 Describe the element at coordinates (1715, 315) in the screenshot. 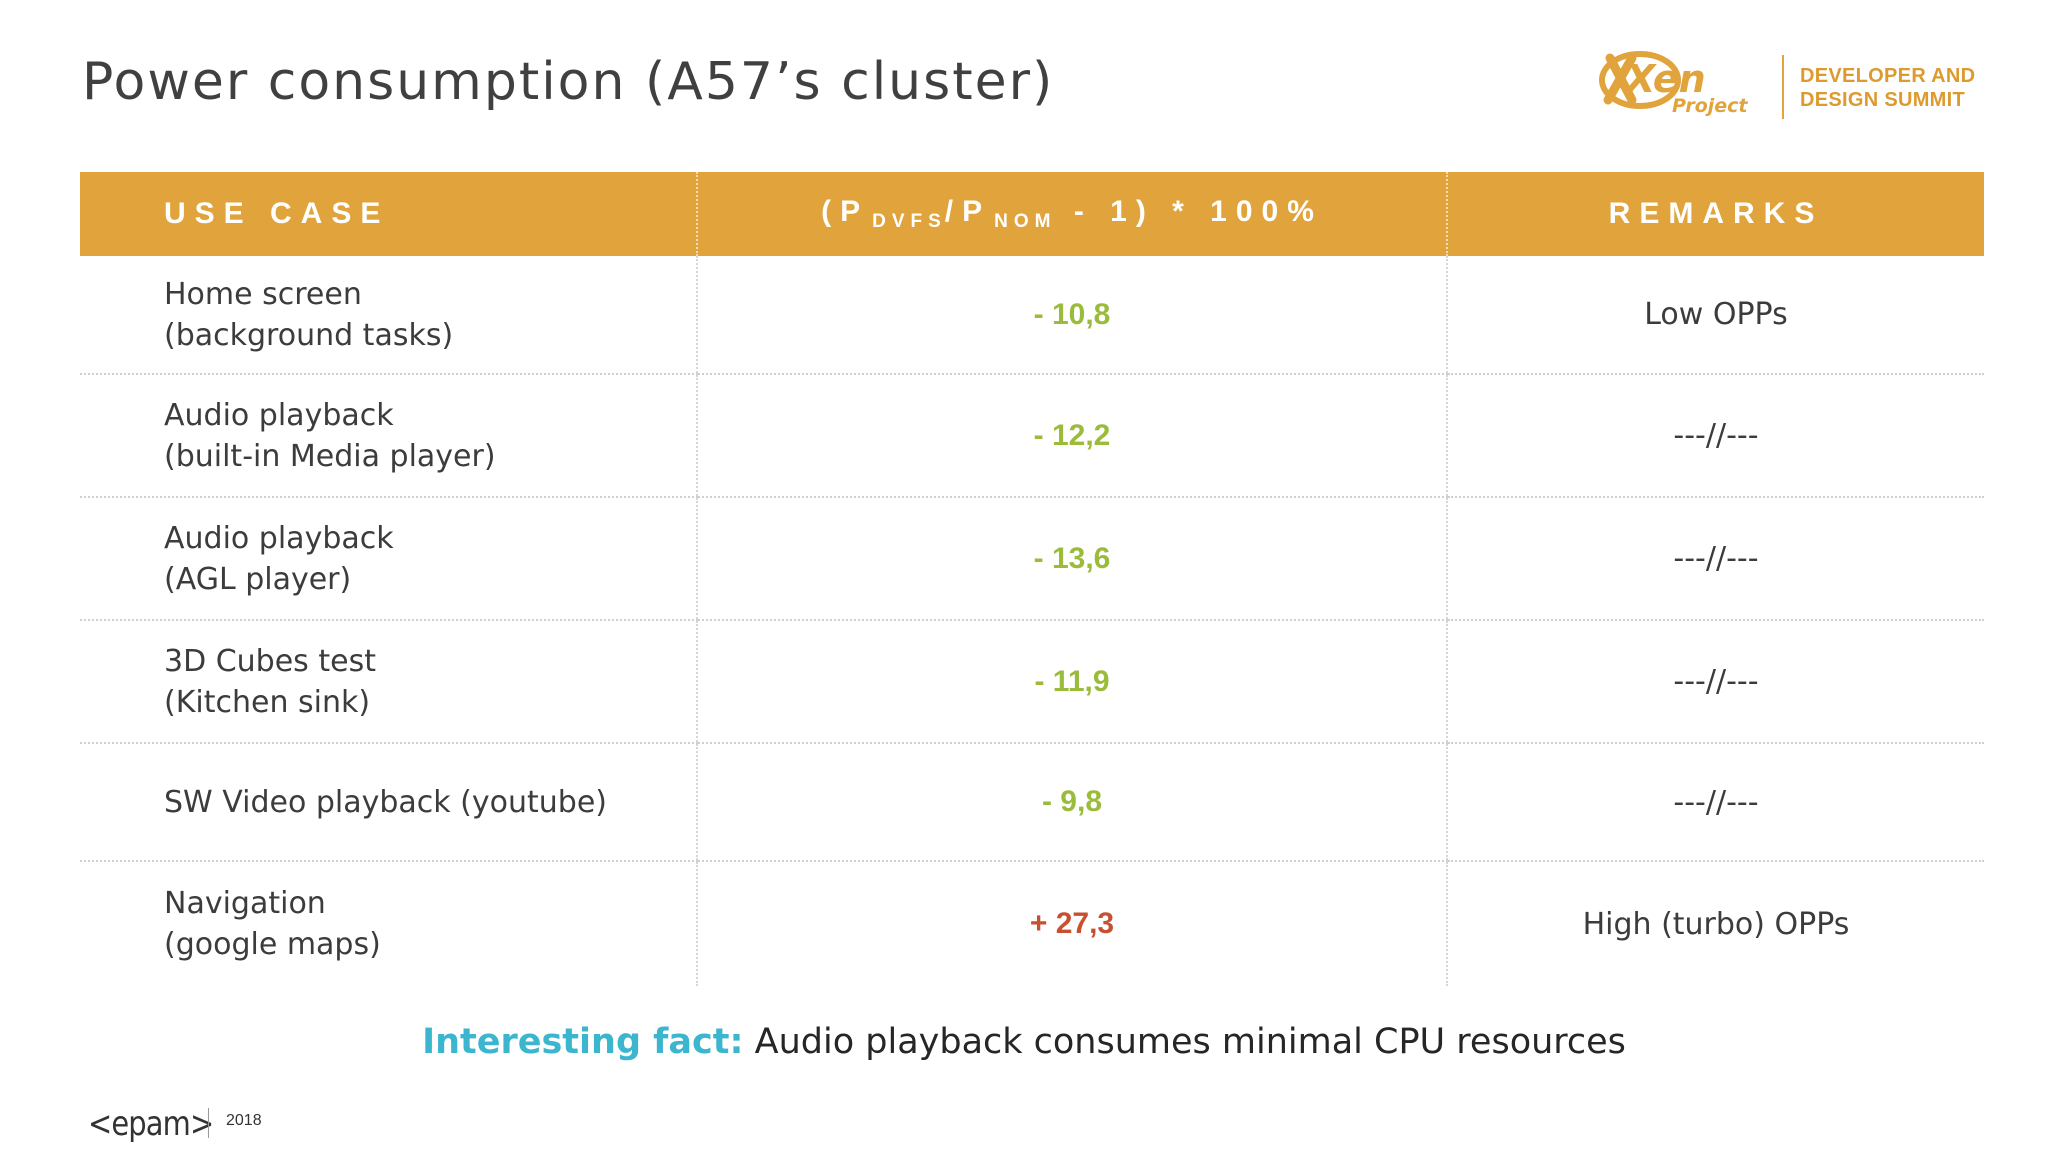

I see `remark-cell: Low OPPs` at that location.